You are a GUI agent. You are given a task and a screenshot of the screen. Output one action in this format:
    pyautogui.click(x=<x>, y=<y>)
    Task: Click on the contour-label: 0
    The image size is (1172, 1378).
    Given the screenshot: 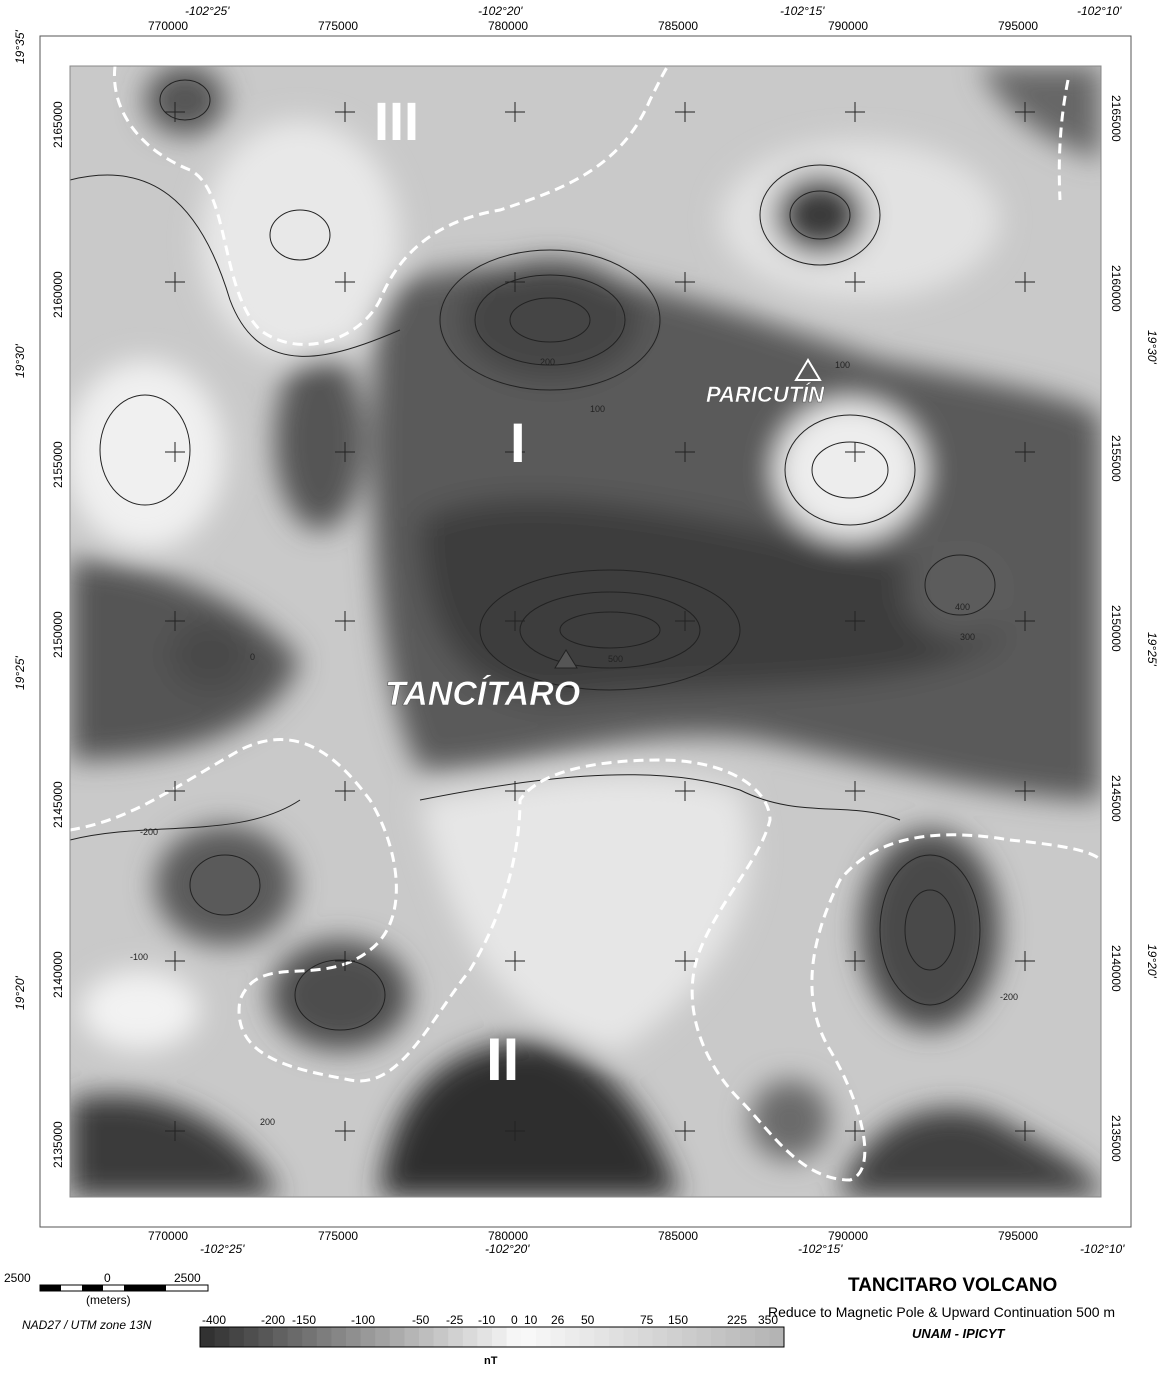 What is the action you would take?
    pyautogui.click(x=252, y=657)
    